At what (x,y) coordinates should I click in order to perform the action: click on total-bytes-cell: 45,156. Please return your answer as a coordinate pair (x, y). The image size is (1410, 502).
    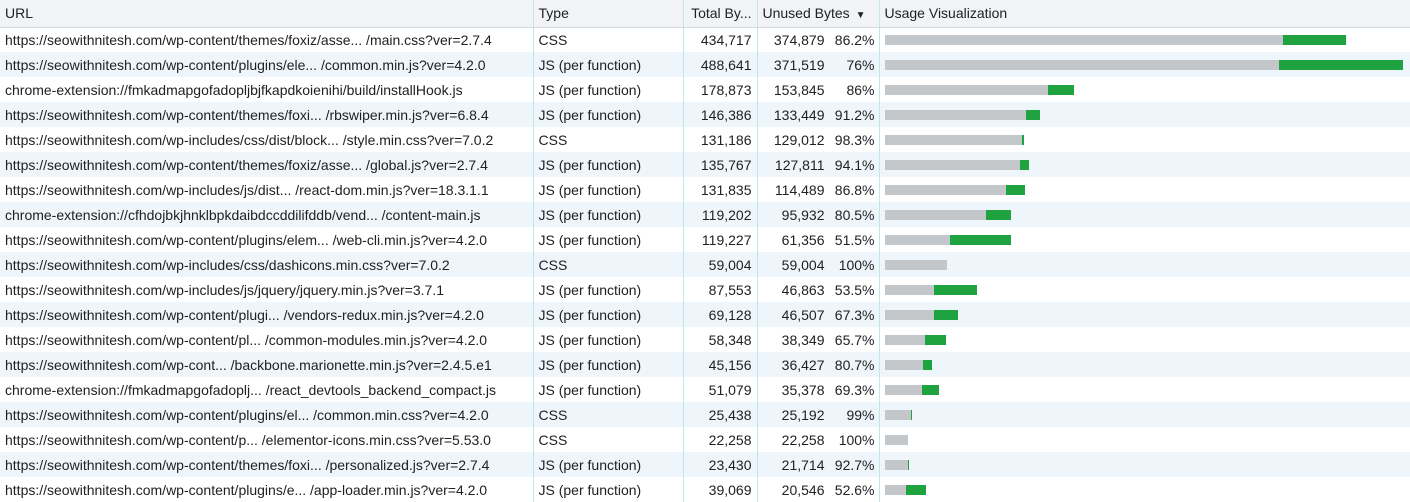
    Looking at the image, I should click on (720, 364).